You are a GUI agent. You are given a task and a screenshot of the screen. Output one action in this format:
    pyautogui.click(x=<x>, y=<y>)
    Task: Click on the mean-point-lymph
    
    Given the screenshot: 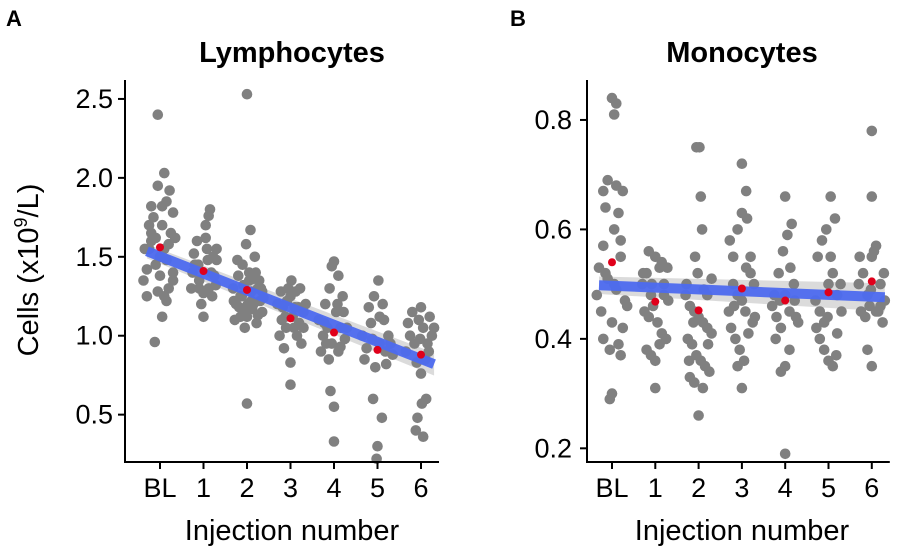 What is the action you would take?
    pyautogui.click(x=290, y=318)
    